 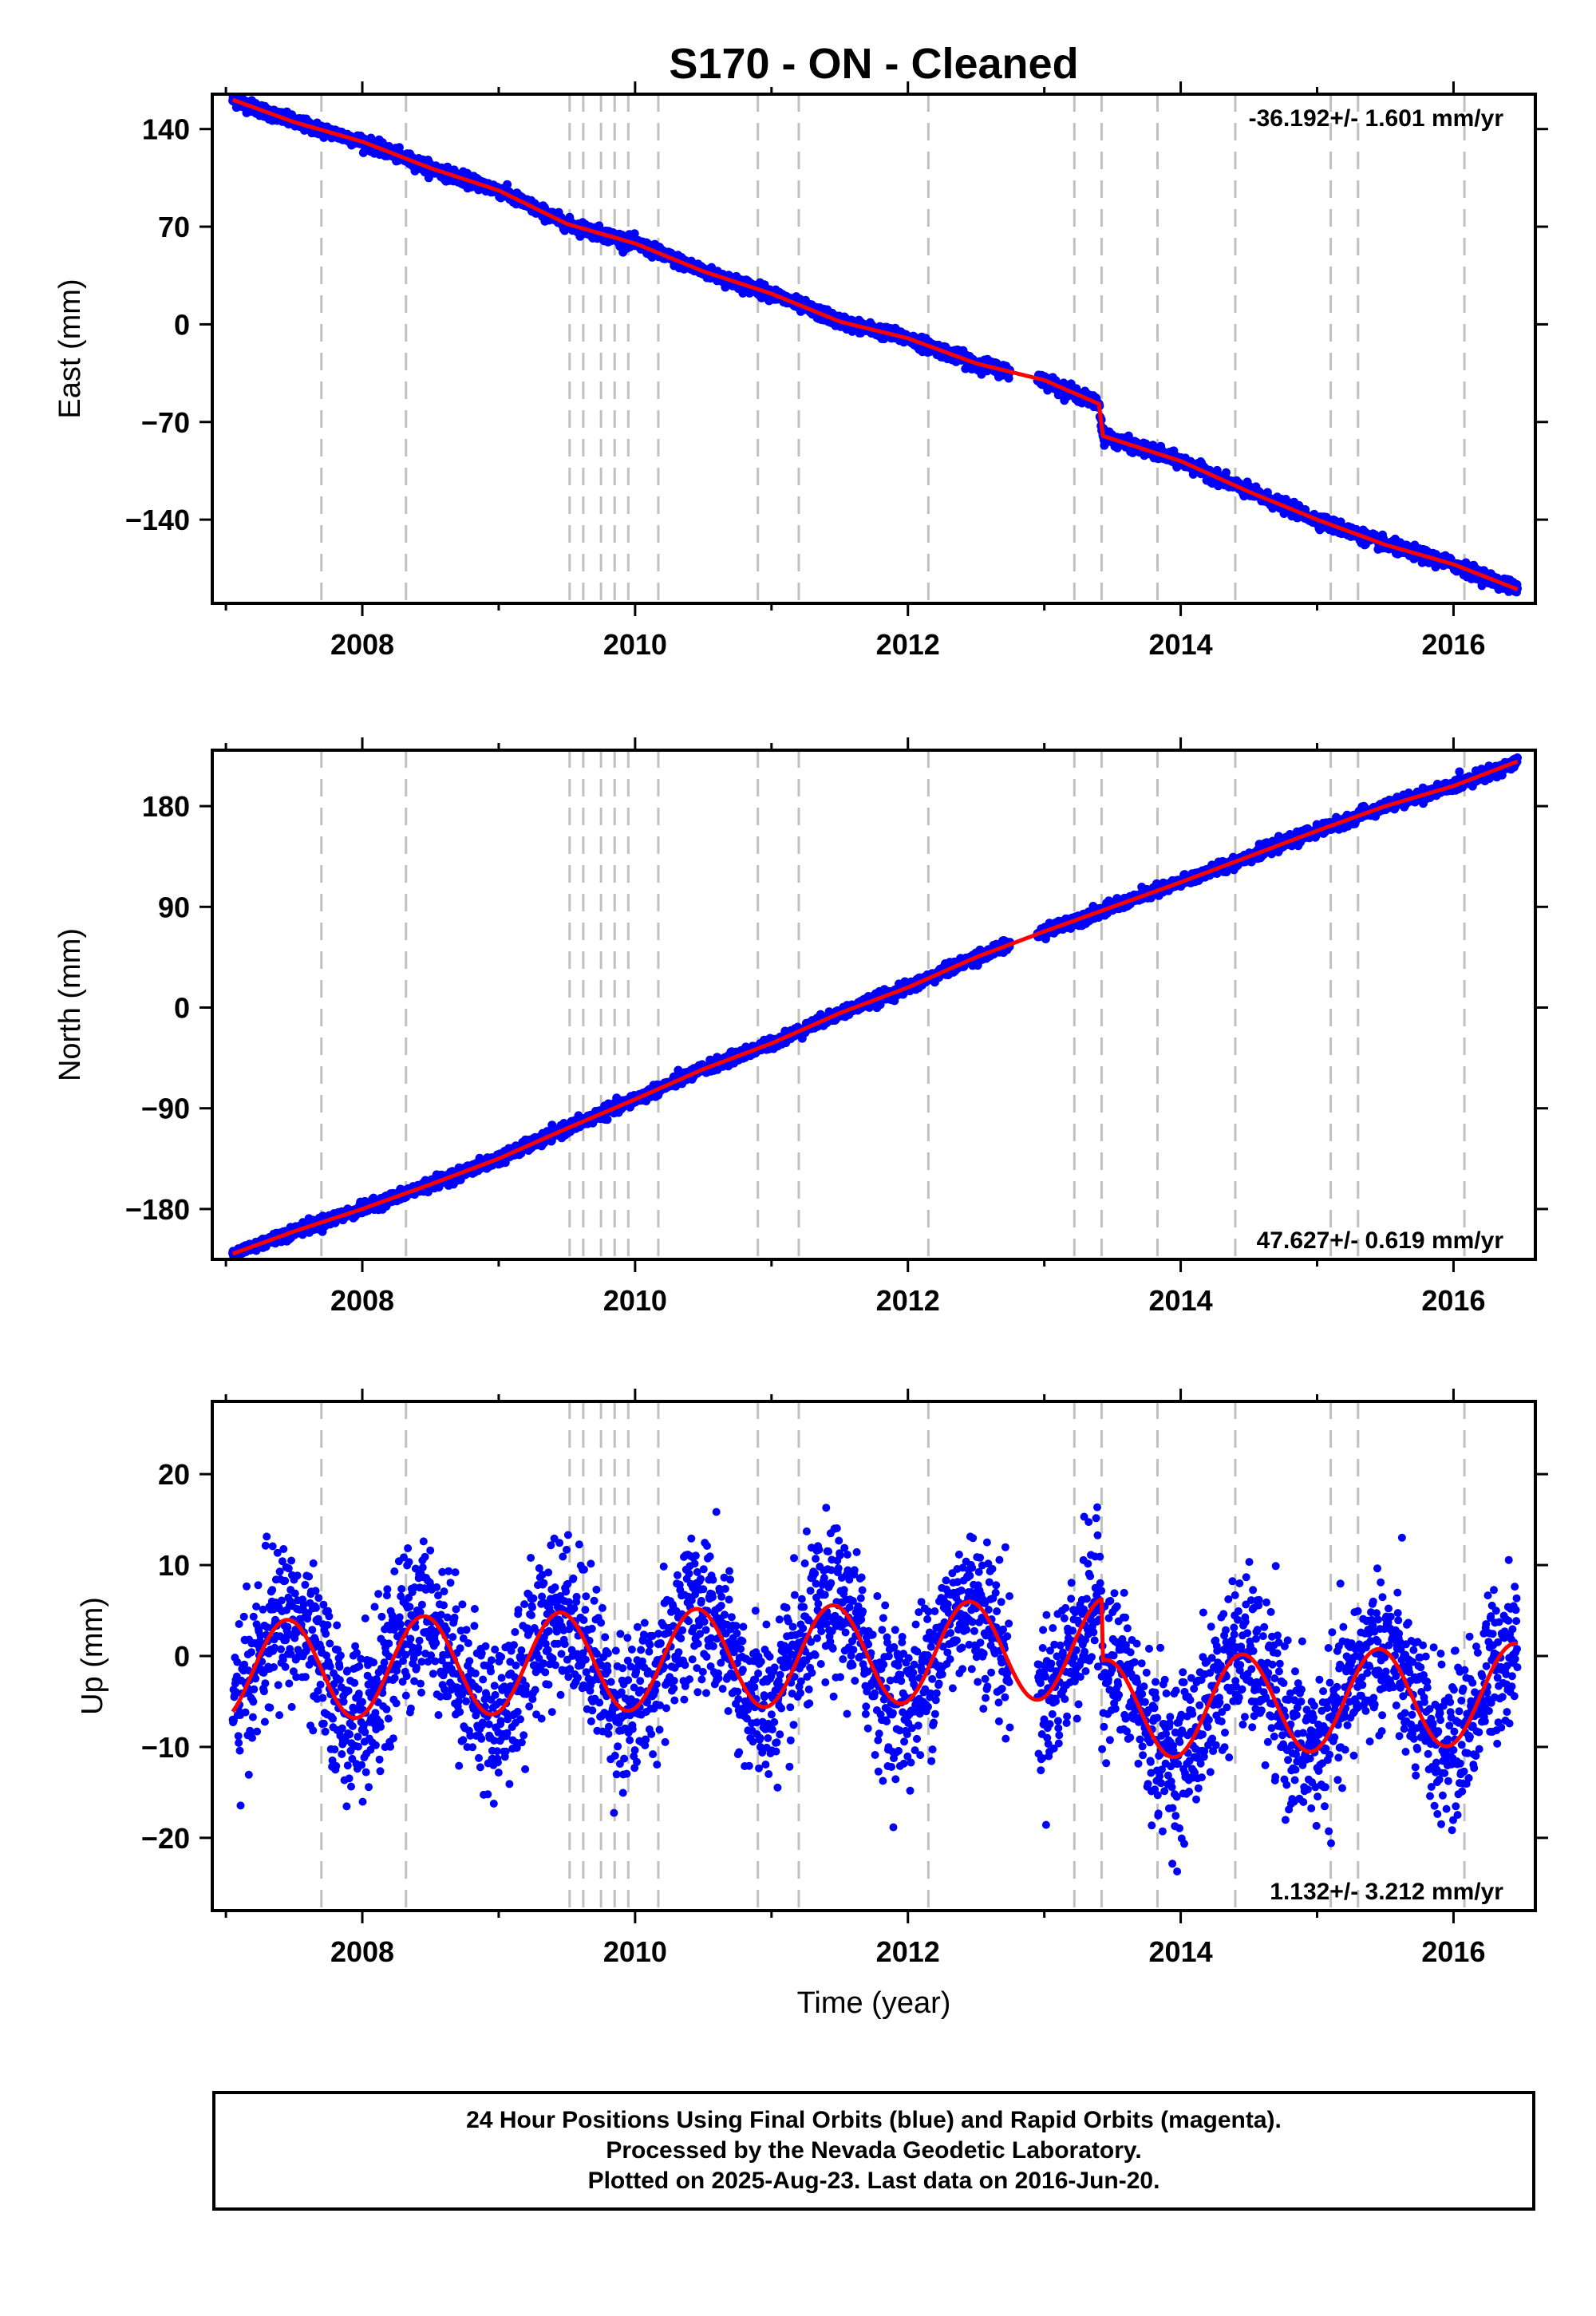 I want to click on x-tick-label: 2016, so click(x=1453, y=644).